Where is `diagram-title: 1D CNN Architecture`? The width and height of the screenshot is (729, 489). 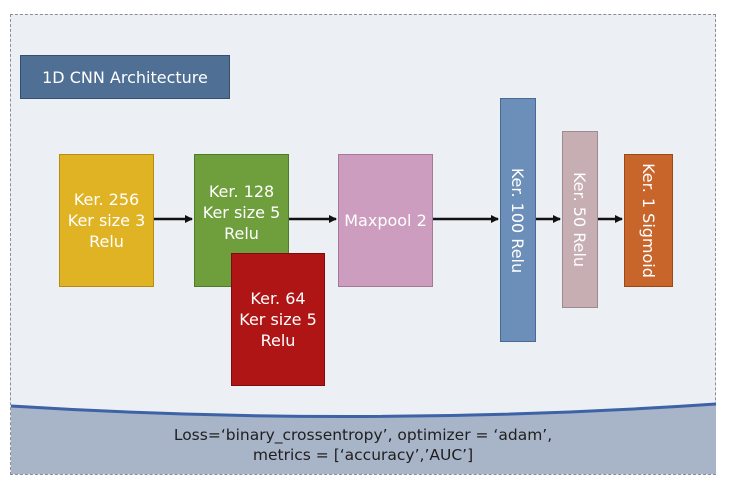 diagram-title: 1D CNN Architecture is located at coordinates (125, 77).